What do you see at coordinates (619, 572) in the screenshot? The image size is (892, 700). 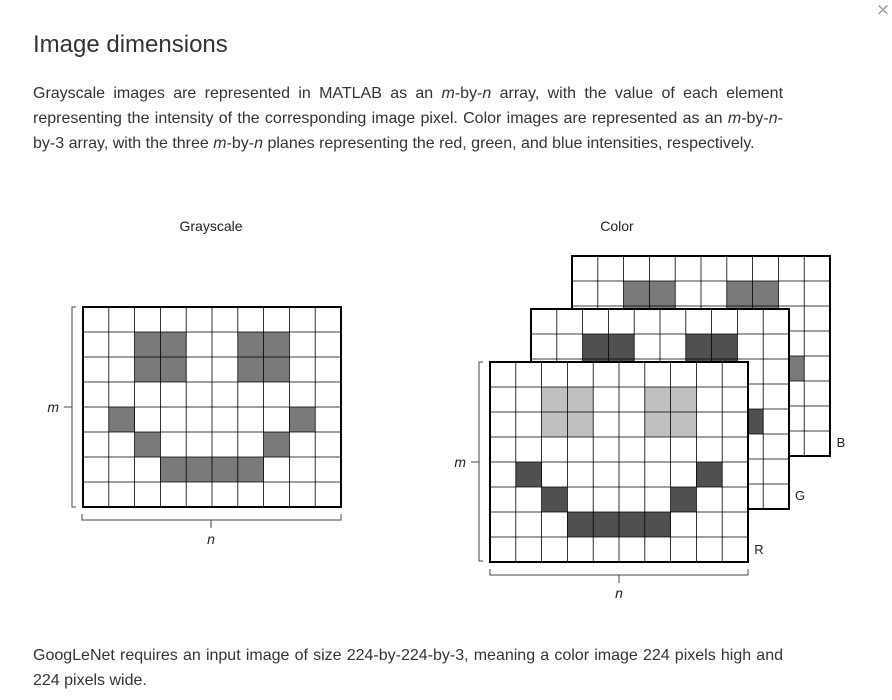 I see `color-n-bracket` at bounding box center [619, 572].